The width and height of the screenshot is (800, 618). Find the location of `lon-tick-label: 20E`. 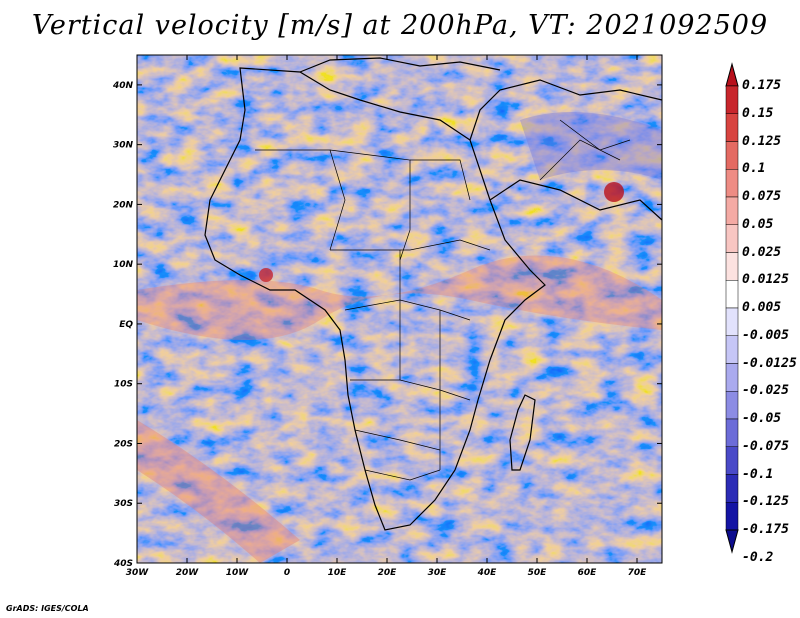

lon-tick-label: 20E is located at coordinates (388, 573).